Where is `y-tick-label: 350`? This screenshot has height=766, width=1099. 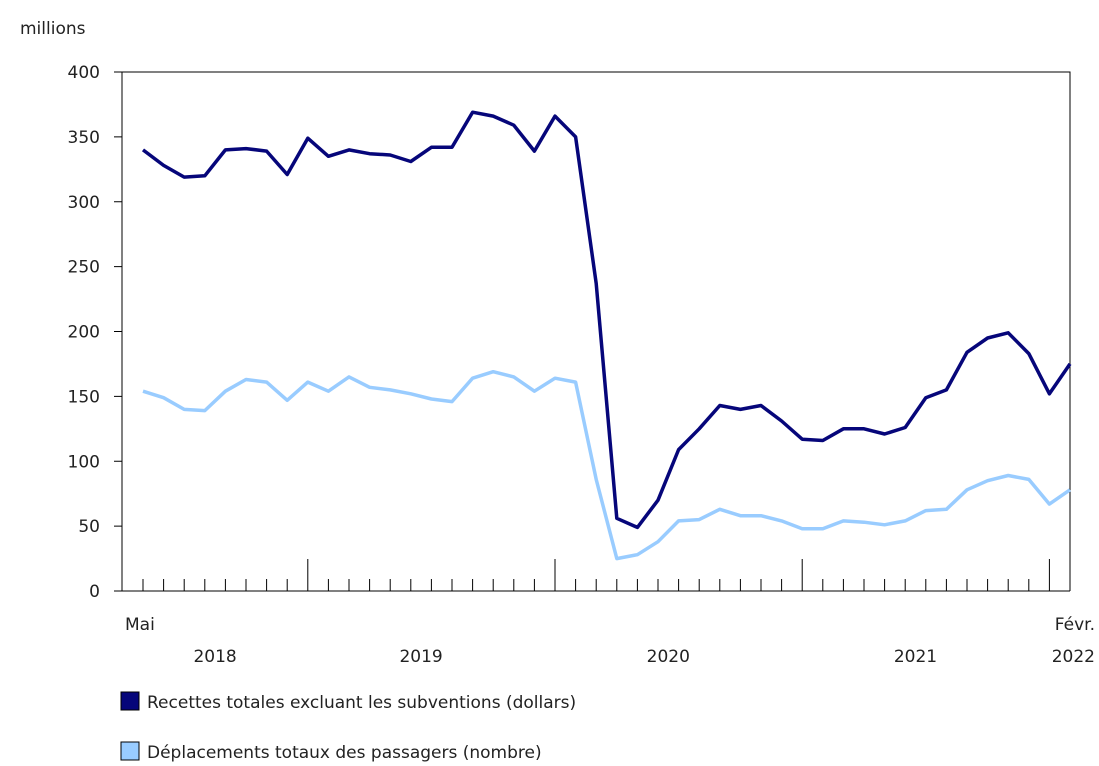
y-tick-label: 350 is located at coordinates (84, 138).